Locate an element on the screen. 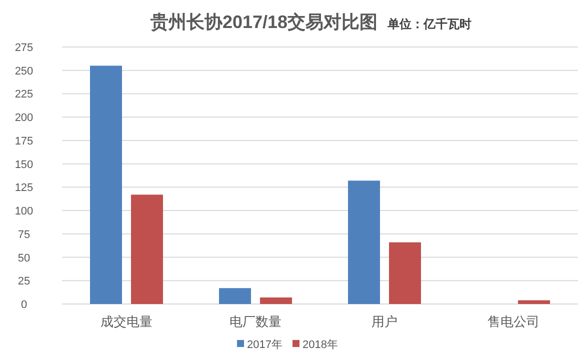 This screenshot has height=358, width=583. x-tick-label: 用户 is located at coordinates (385, 321).